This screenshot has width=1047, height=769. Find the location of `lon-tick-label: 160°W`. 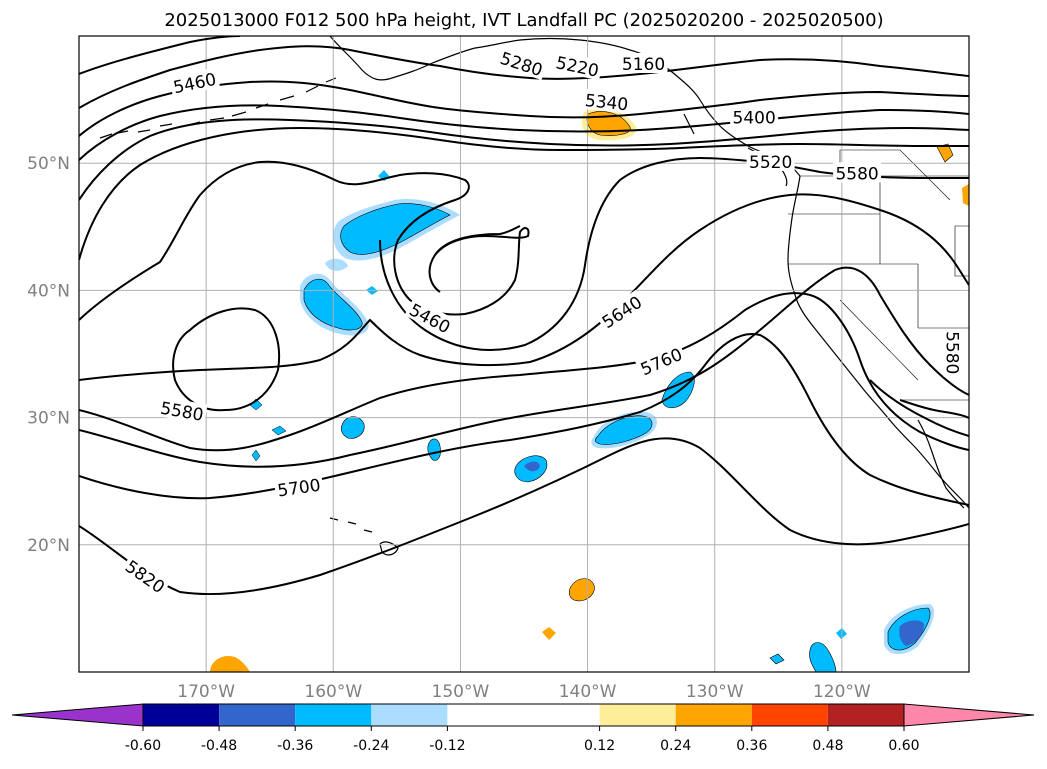

lon-tick-label: 160°W is located at coordinates (333, 692).